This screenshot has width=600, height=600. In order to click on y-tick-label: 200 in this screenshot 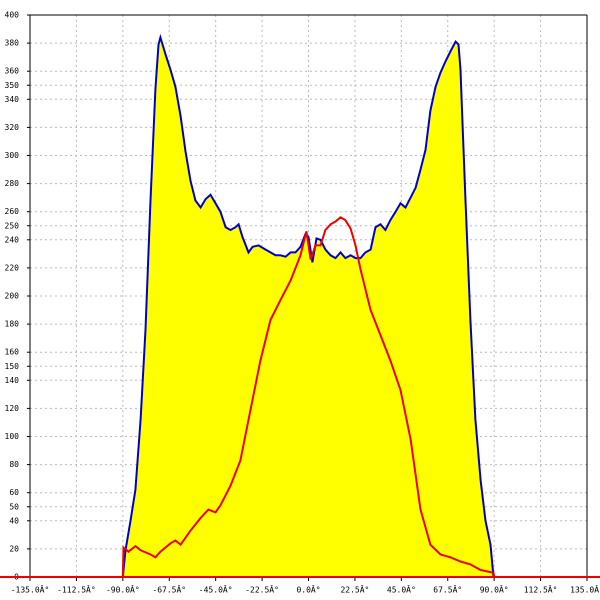, I will do `click(12, 296)`.